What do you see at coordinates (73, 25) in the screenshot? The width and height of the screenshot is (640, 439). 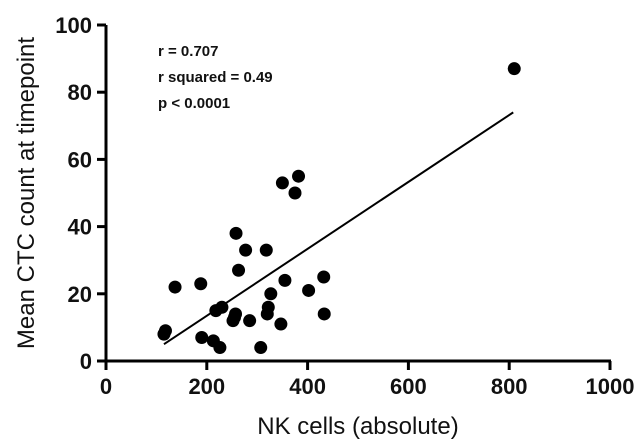 I see `y-tick-label: 100` at bounding box center [73, 25].